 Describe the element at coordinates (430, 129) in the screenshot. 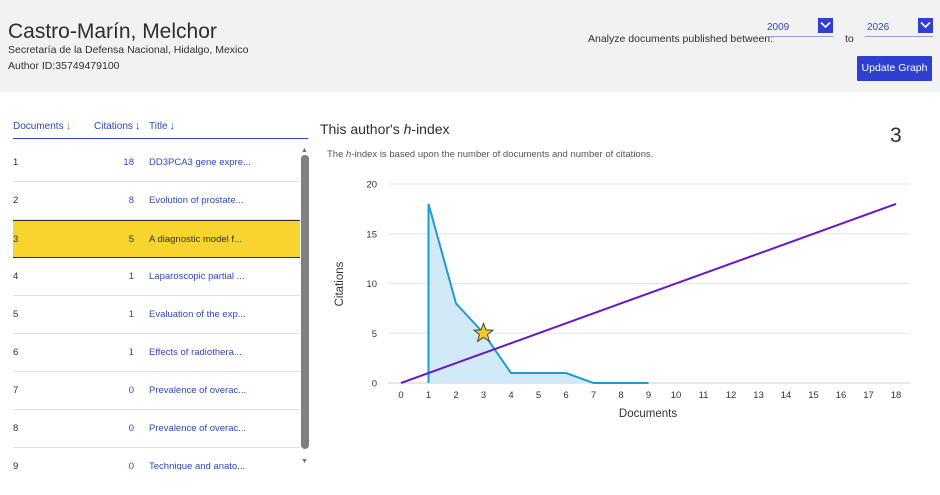

I see `hindex-title-suffix: -index` at that location.